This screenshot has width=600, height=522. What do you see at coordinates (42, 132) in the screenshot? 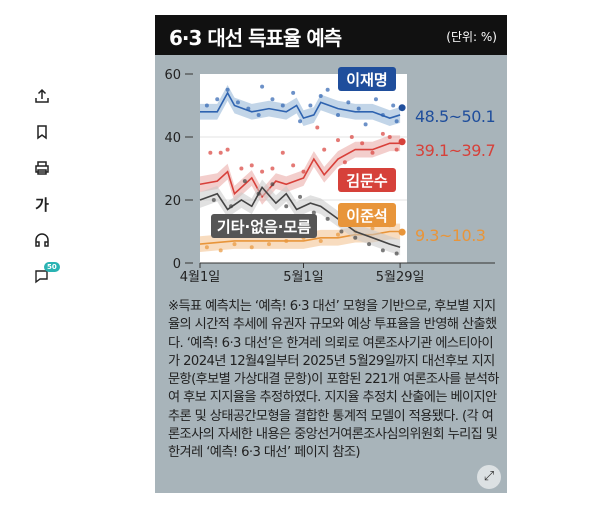
I see `bookmark-icon` at bounding box center [42, 132].